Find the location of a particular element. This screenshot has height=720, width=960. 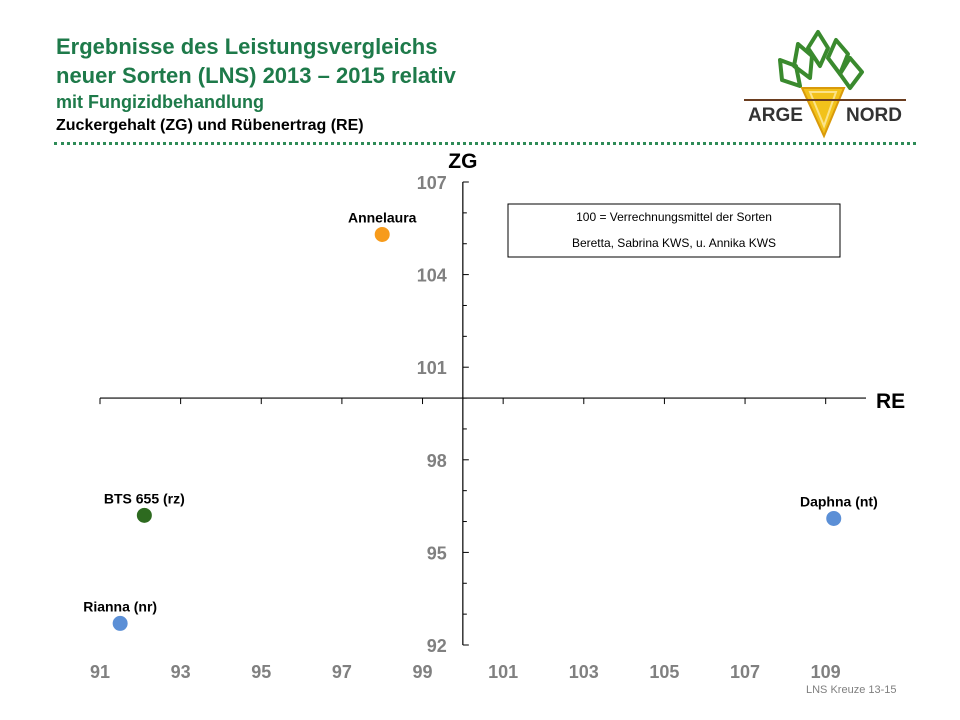

logo-word-nord: NORD is located at coordinates (874, 115).